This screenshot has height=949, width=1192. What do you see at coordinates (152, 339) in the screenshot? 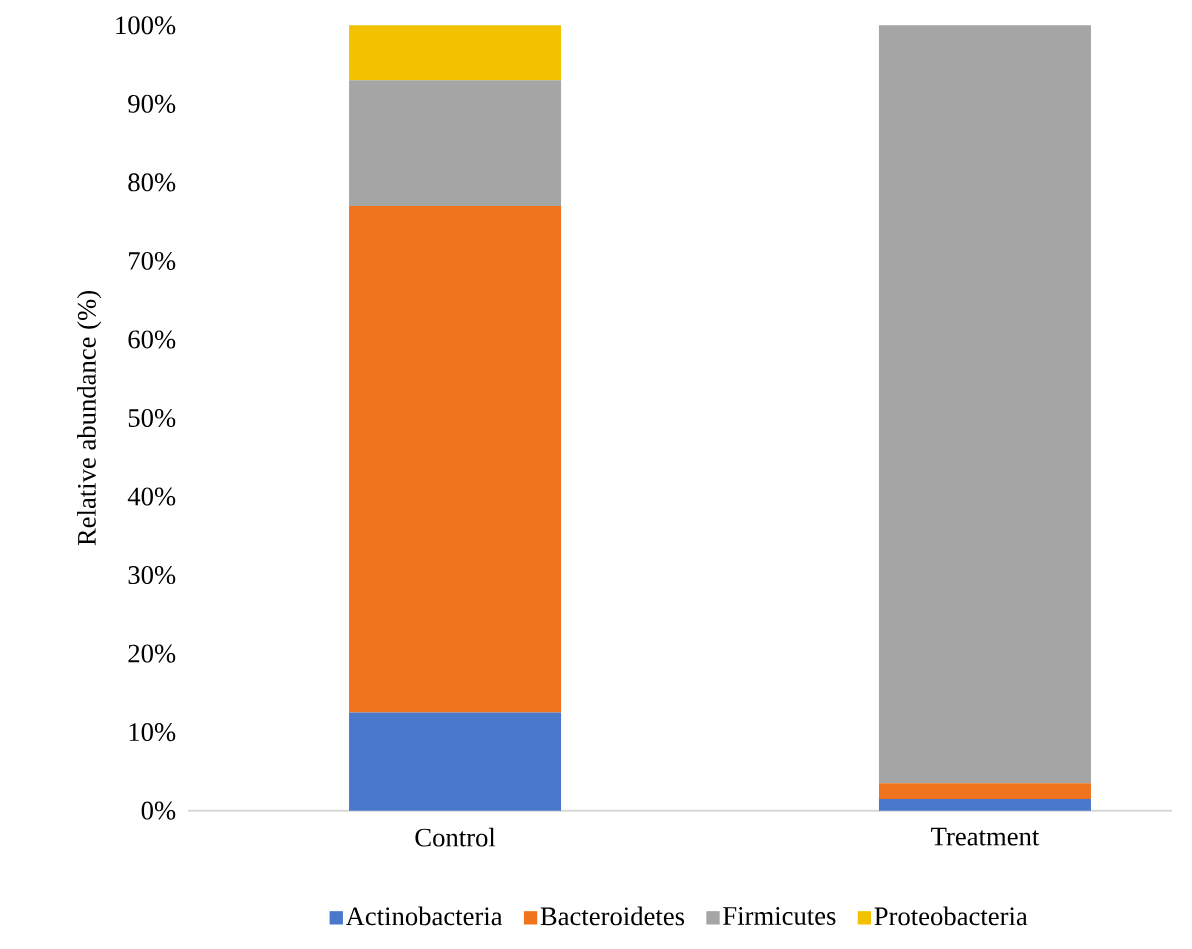
I see `y-tick-label: 60%` at bounding box center [152, 339].